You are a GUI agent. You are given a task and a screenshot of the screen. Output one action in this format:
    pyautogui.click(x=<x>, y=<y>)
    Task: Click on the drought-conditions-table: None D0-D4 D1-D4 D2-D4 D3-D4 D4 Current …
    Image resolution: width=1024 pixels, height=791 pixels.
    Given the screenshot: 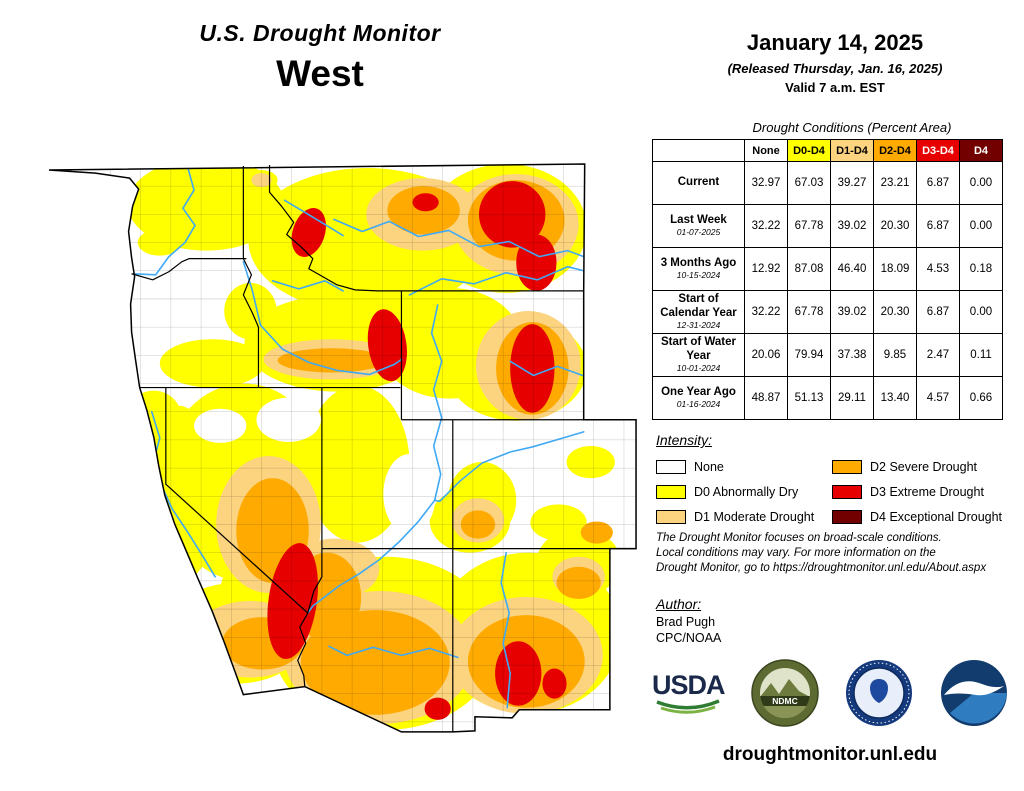 What is the action you would take?
    pyautogui.click(x=827, y=279)
    